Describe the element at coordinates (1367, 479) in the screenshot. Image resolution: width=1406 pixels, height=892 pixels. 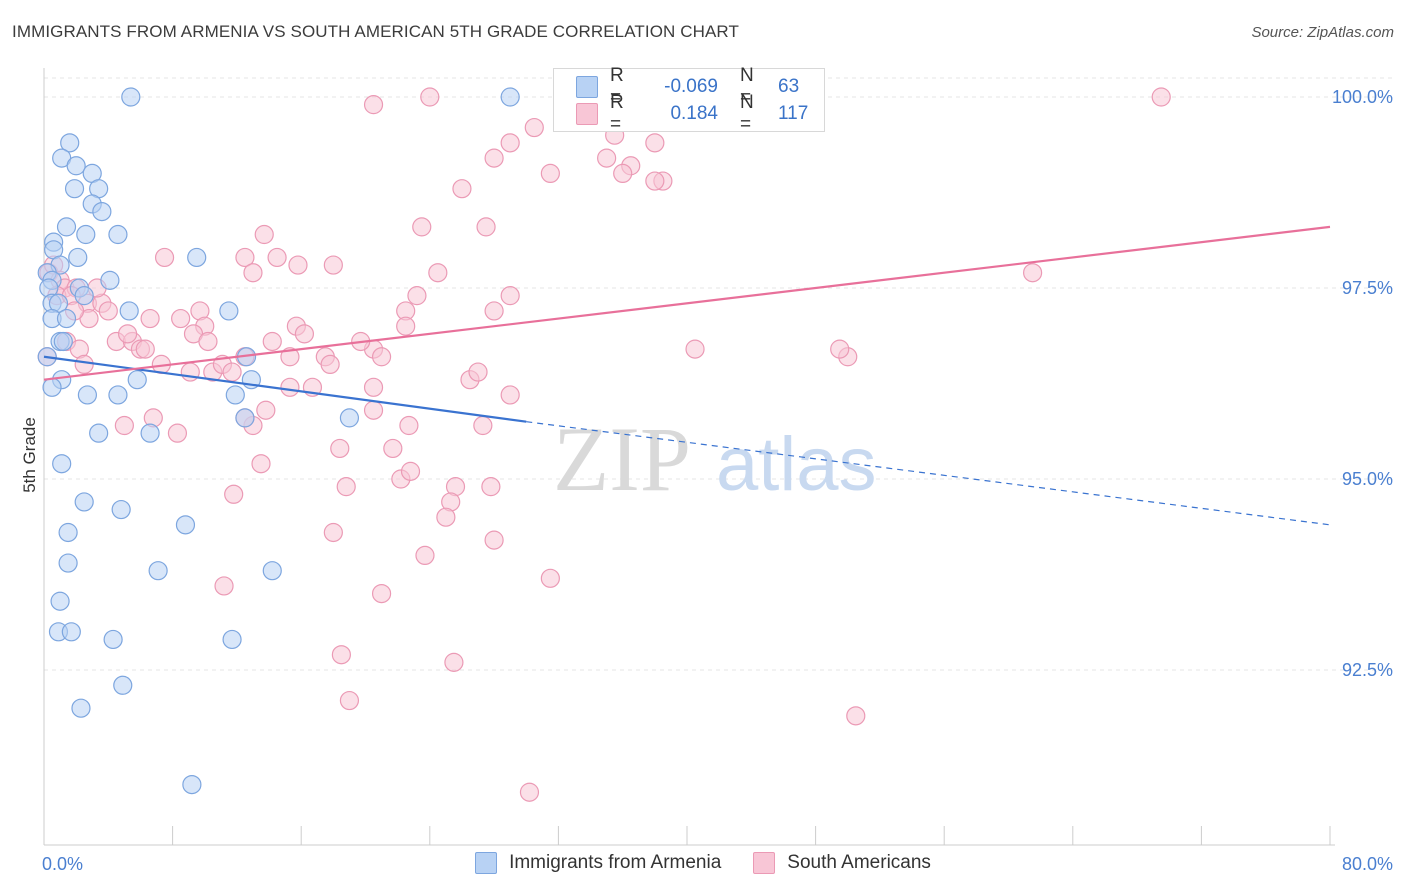
I see `y-tick-label: 95.0%` at that location.